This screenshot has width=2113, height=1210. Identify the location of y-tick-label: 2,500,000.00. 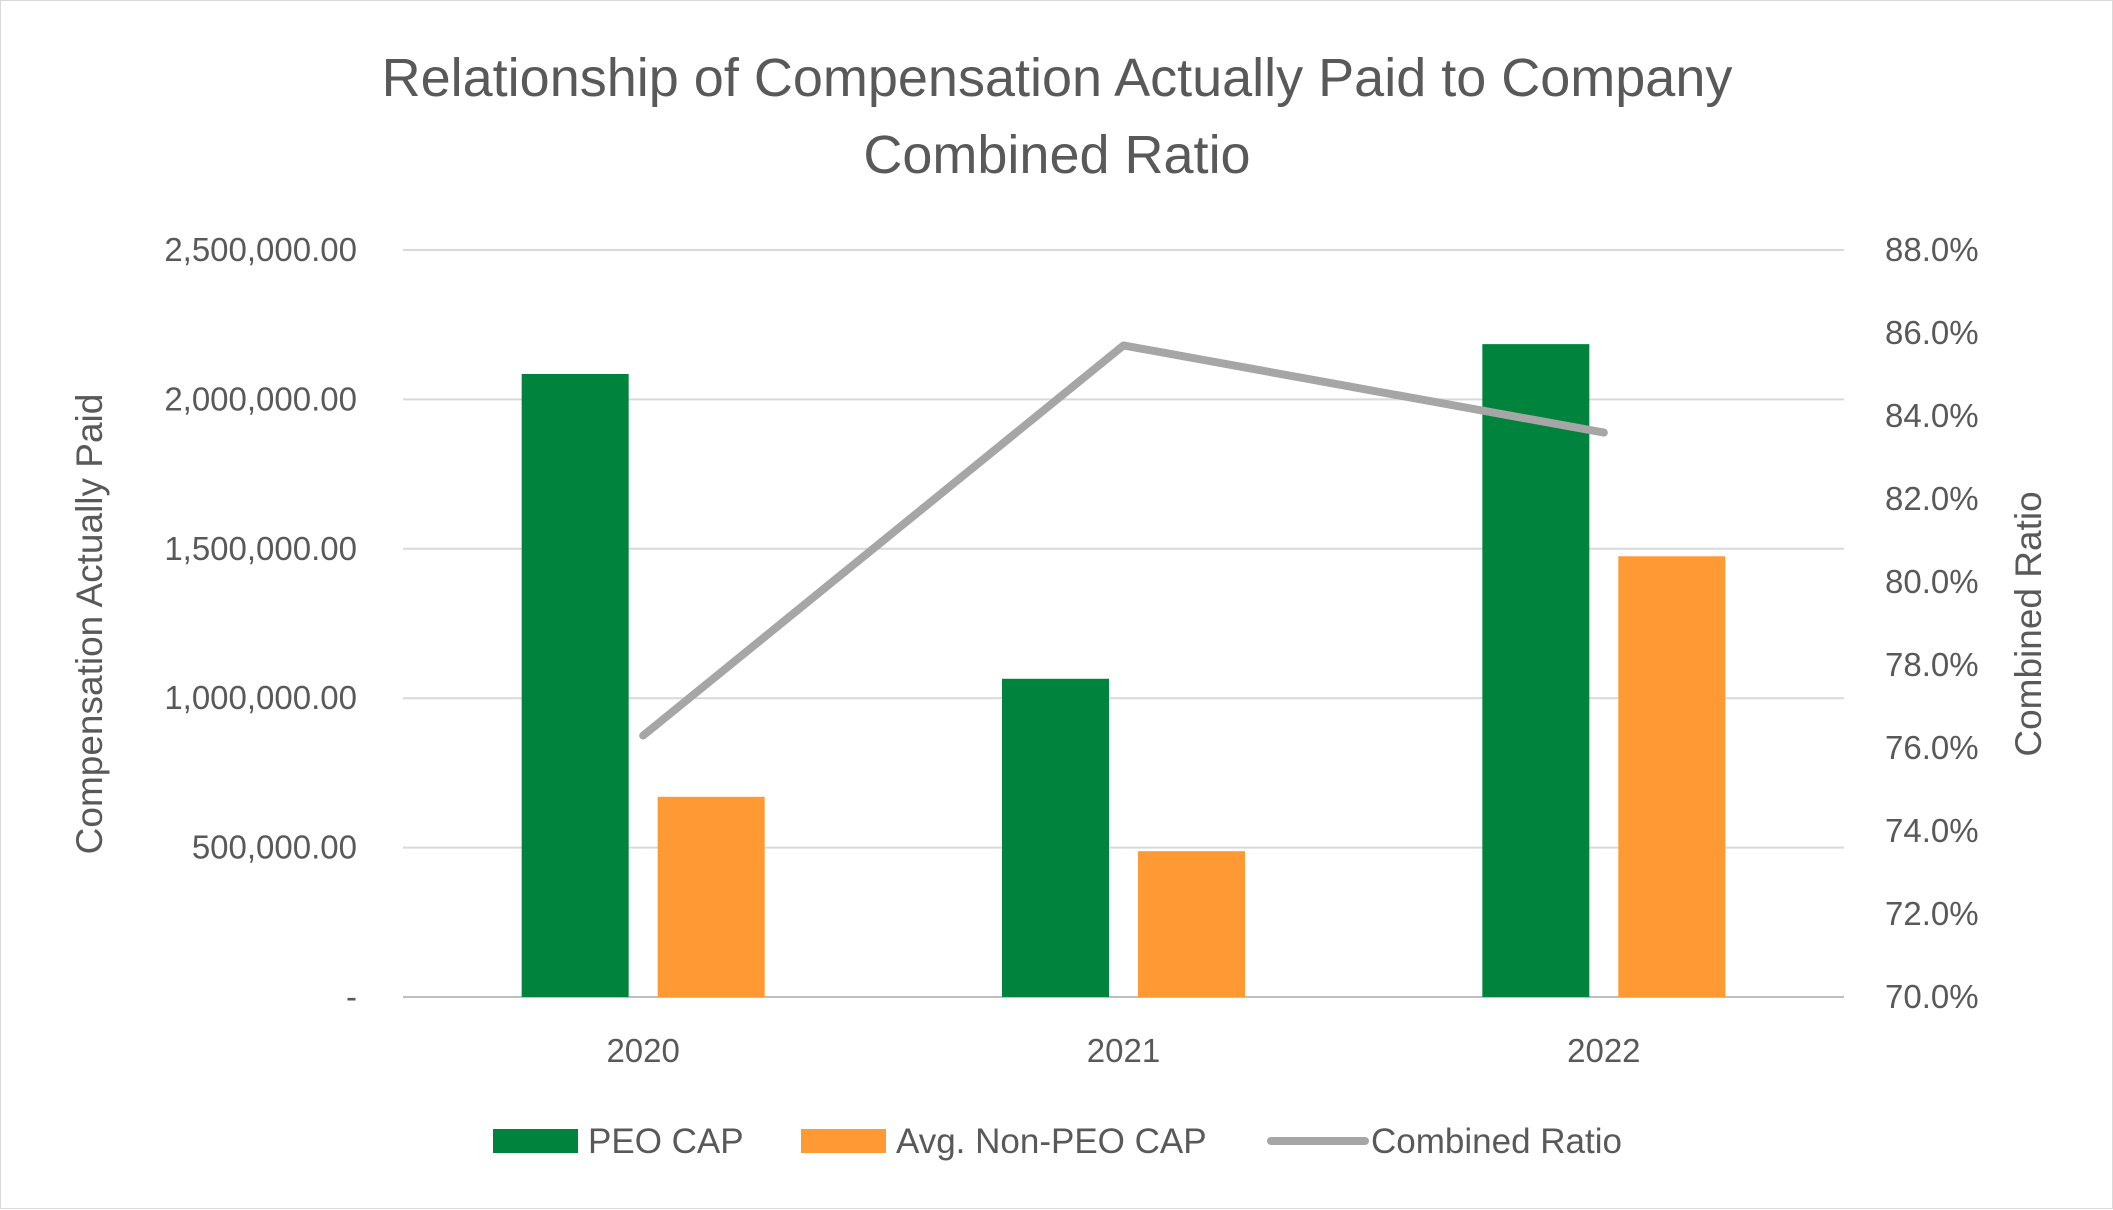
(260, 249).